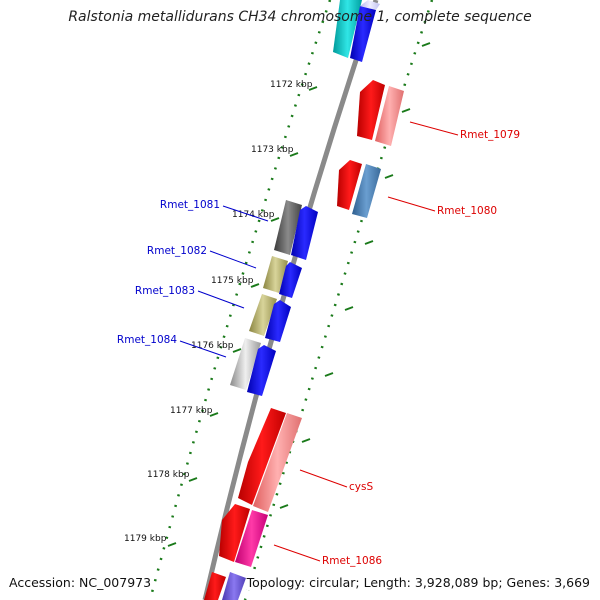 The height and width of the screenshot is (600, 600). What do you see at coordinates (165, 291) in the screenshot?
I see `gene-label-rmet-1083: Rmet_1083` at bounding box center [165, 291].